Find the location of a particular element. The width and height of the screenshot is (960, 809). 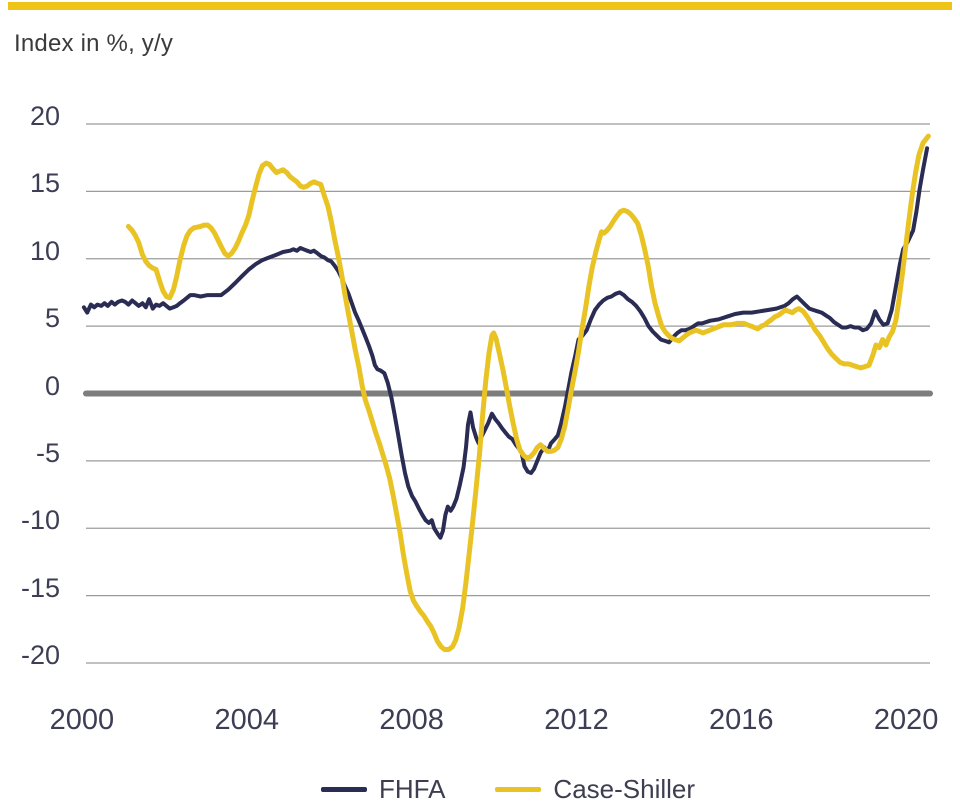

y-tick-label-5: 5 is located at coordinates (52, 318).